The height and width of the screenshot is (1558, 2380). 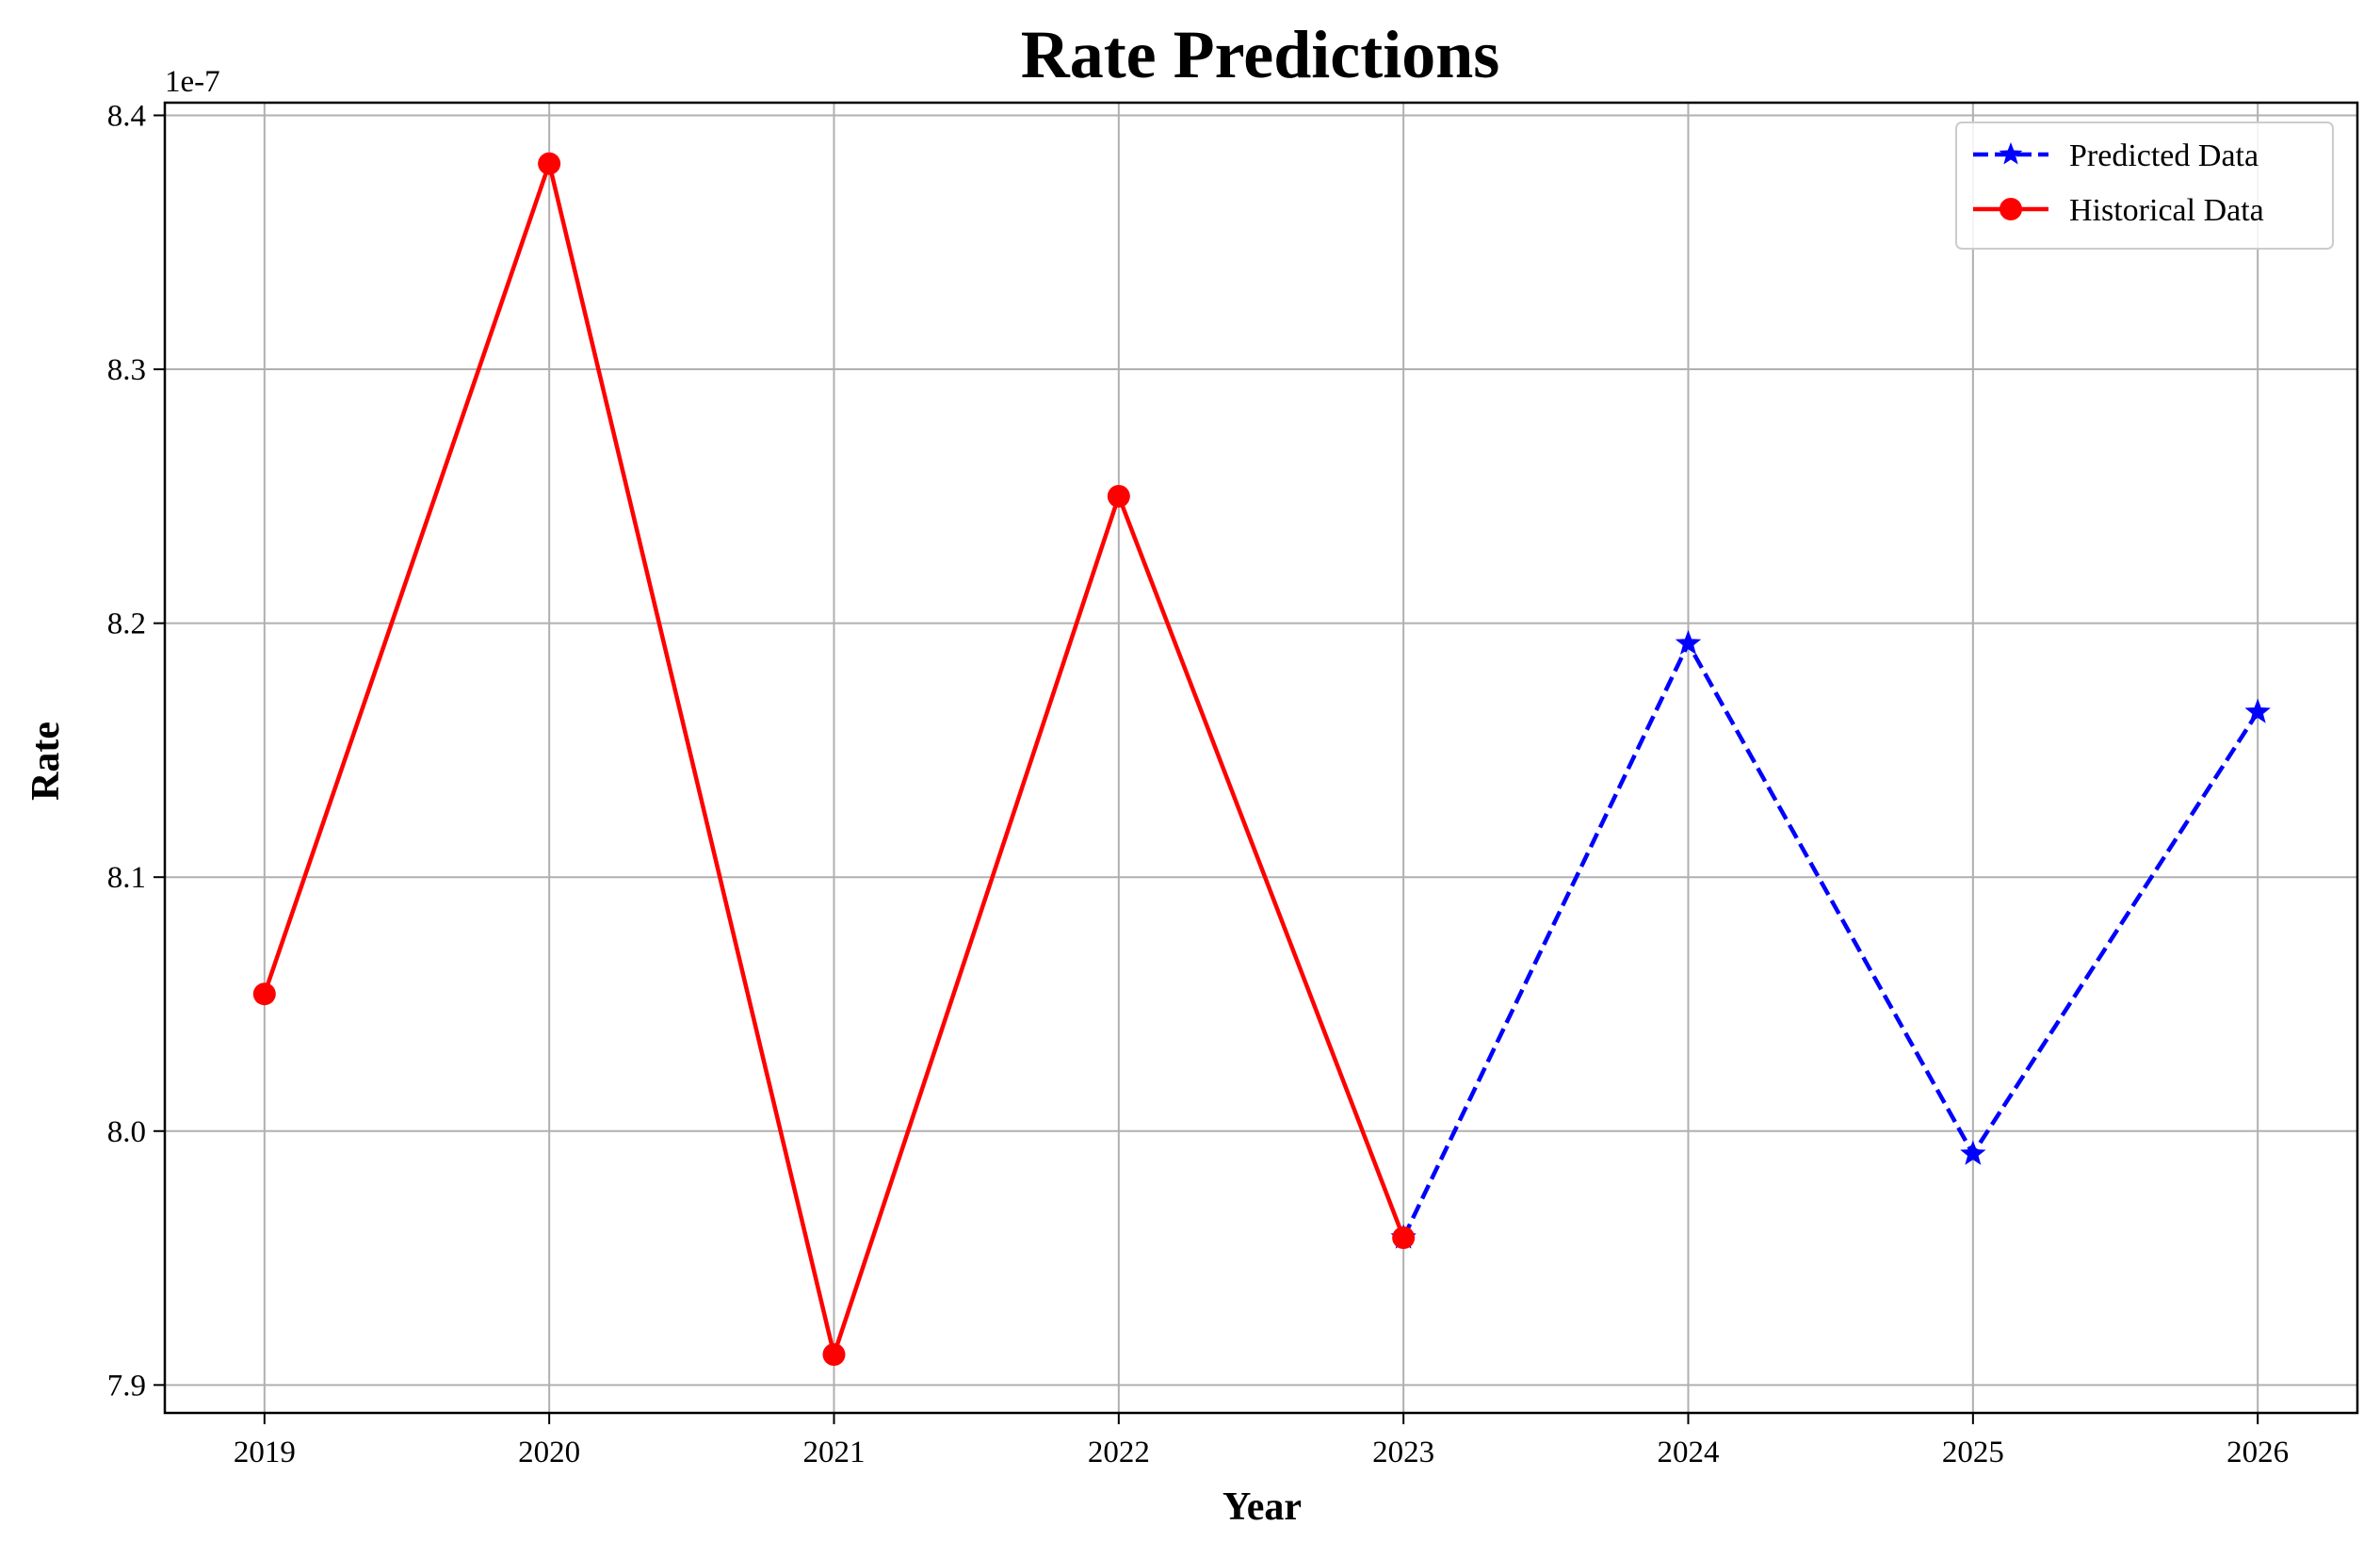 I want to click on y-tick-label: 8.2, so click(x=126, y=624).